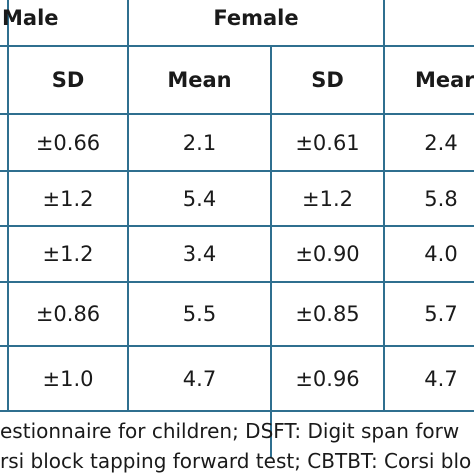  I want to click on group-header-female: Female, so click(256, 18).